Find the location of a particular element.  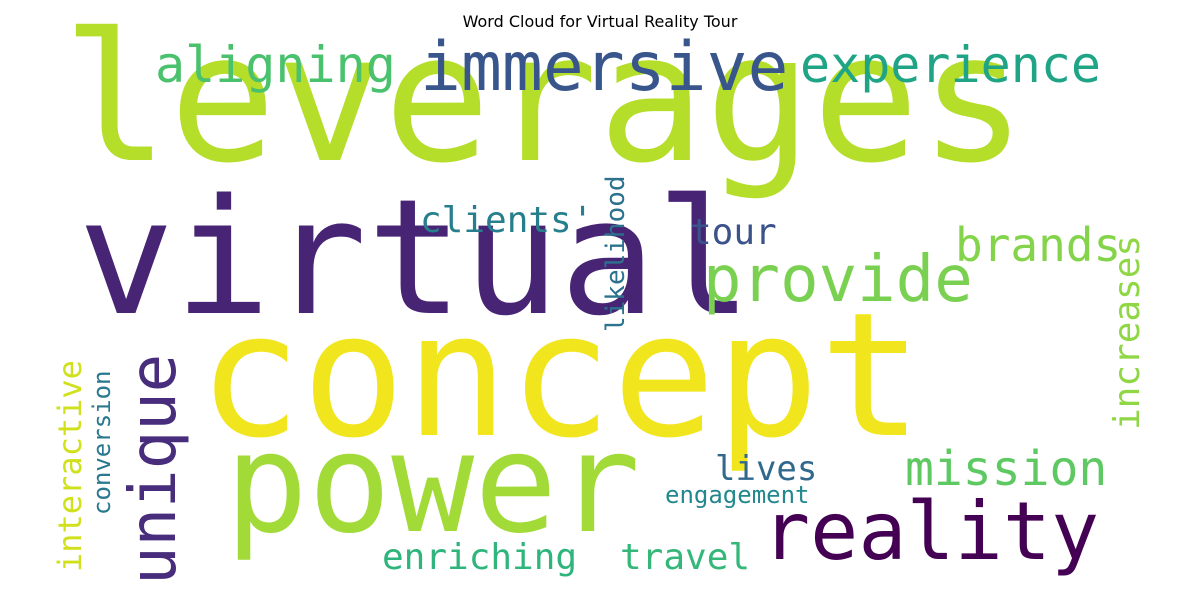

word-brands: brands is located at coordinates (1038, 245).